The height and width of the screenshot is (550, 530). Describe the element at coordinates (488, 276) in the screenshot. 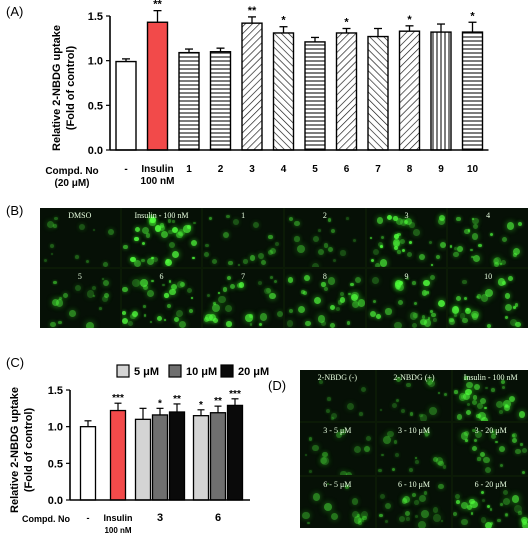

I see `micrograph-b-tile-label: 10` at that location.